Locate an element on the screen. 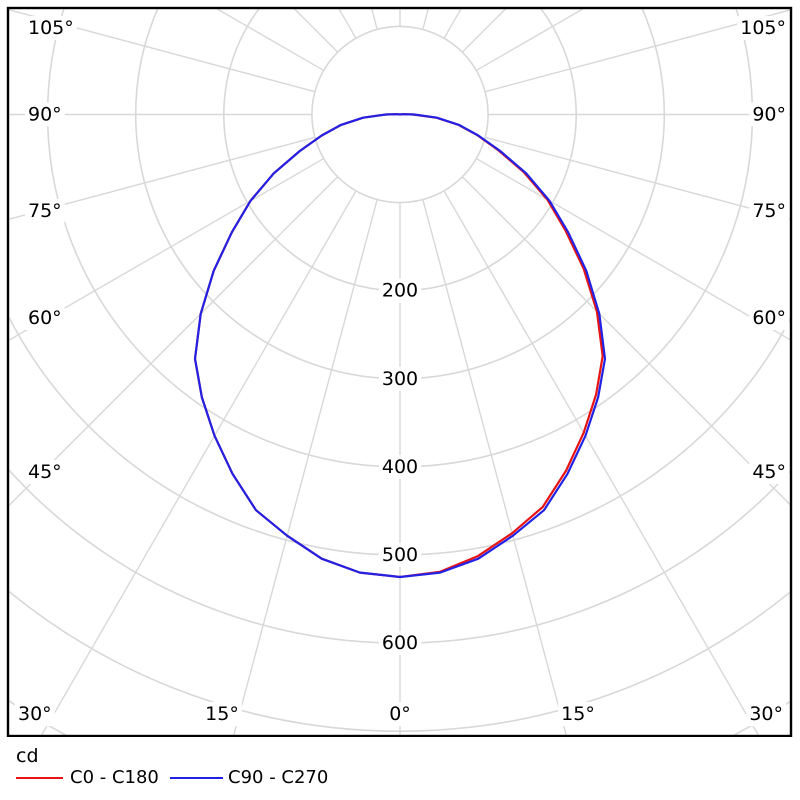 The width and height of the screenshot is (800, 800). legend: cd C0 - C180 C90 - C270 is located at coordinates (400, 768).